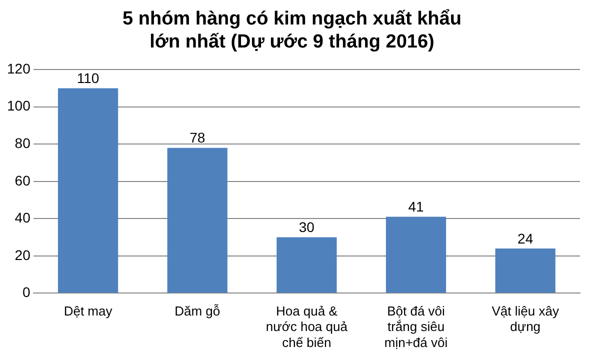 This screenshot has height=356, width=600. I want to click on y-tick-label: 60, so click(22, 180).